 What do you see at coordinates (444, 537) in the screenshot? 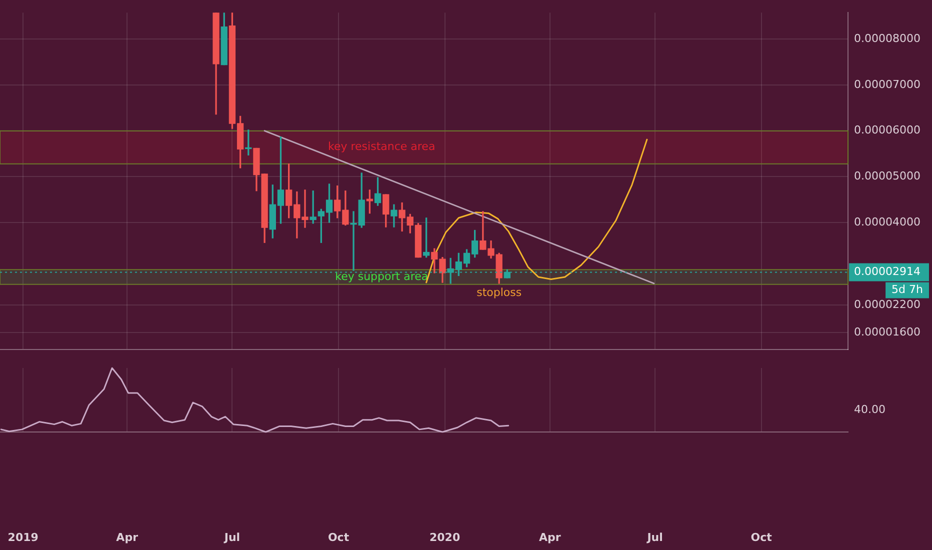
I see `x-tick-label: 2020` at bounding box center [444, 537].